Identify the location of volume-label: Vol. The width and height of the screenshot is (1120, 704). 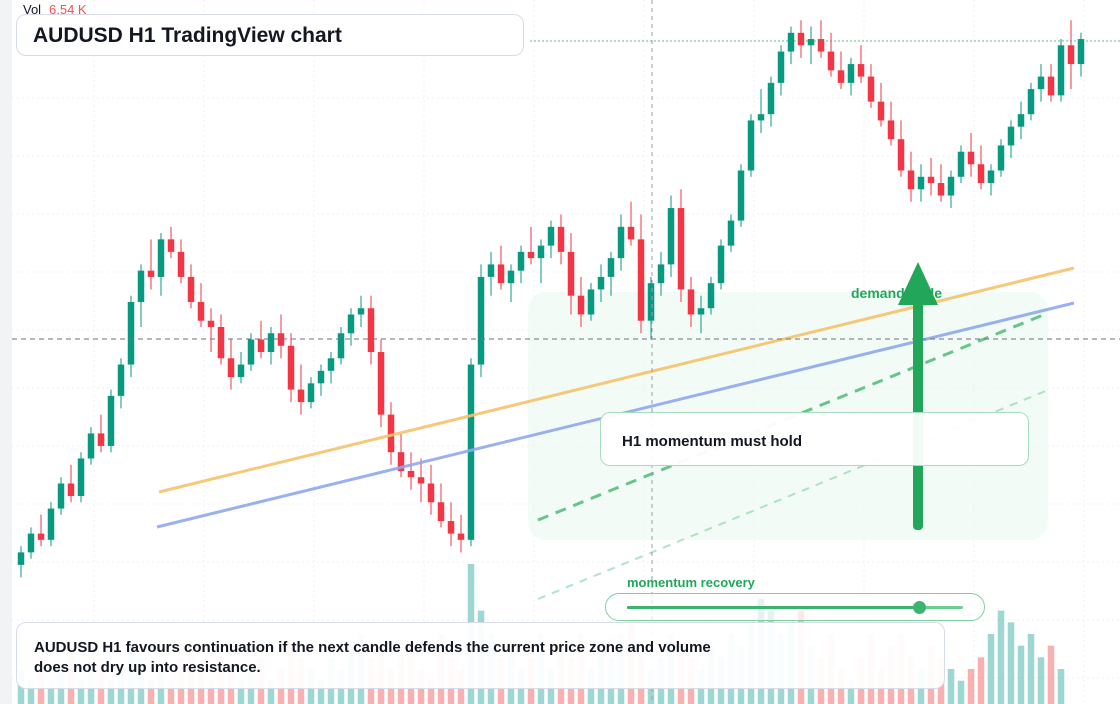
(32, 9).